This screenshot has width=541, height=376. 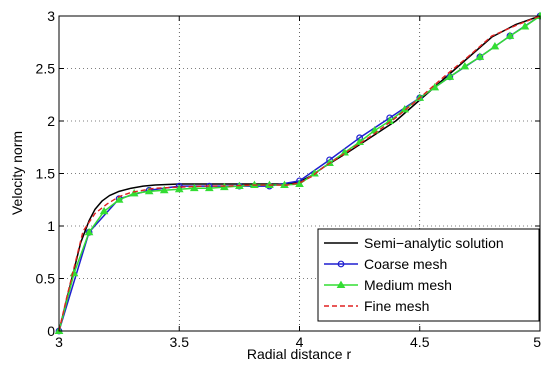 I want to click on y-tick-label: 1, so click(x=51, y=226).